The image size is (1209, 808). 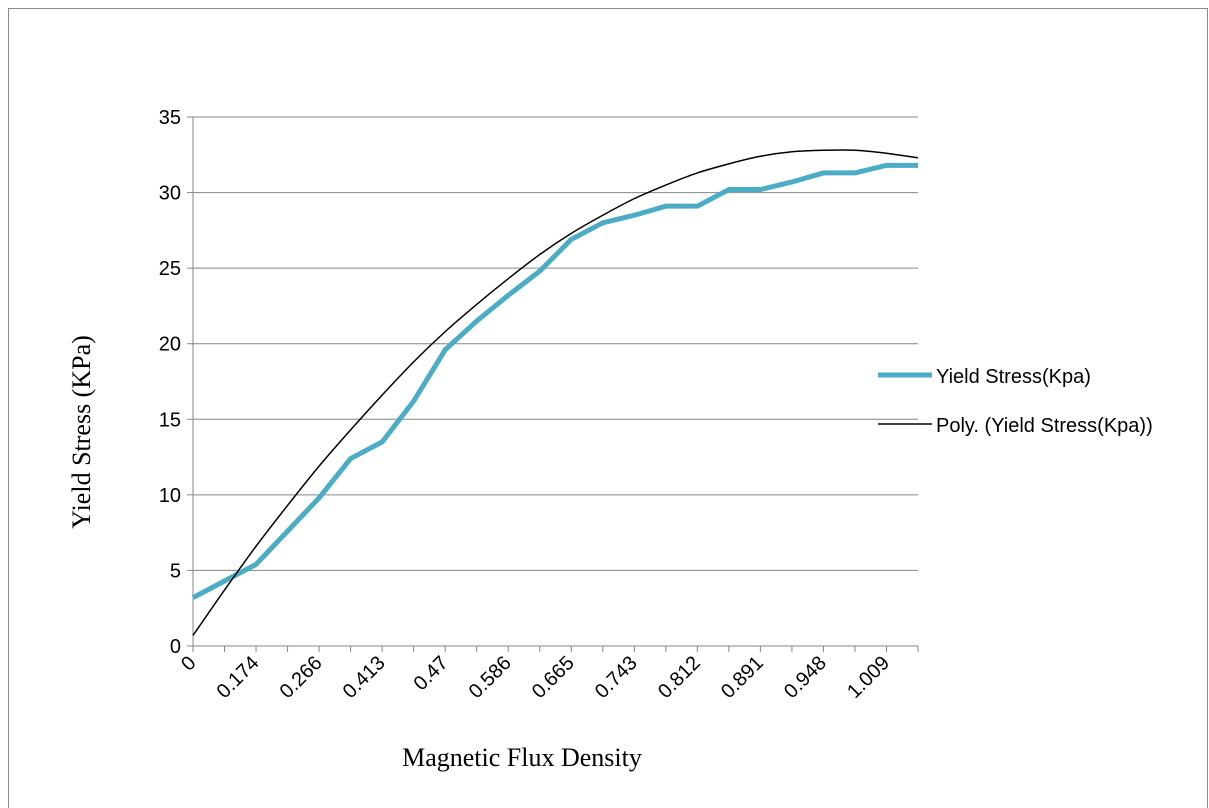 I want to click on x-tick-label: 0.948, so click(x=805, y=677).